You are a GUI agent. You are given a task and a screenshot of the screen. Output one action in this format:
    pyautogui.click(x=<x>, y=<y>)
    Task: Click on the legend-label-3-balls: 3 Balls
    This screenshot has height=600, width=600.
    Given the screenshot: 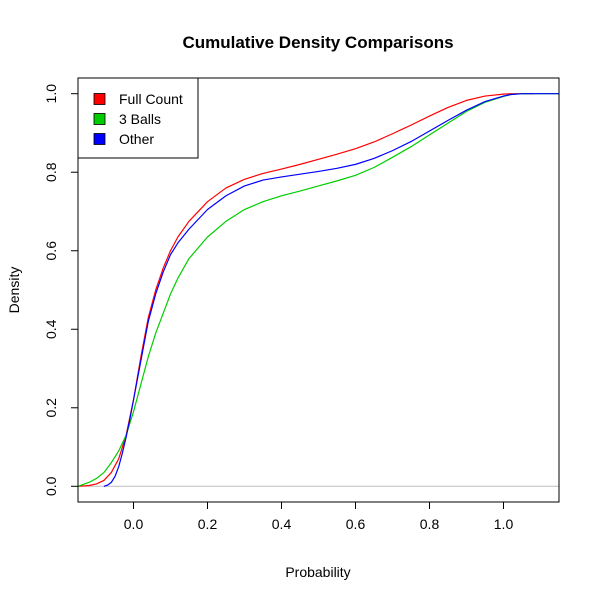 What is the action you would take?
    pyautogui.click(x=140, y=119)
    